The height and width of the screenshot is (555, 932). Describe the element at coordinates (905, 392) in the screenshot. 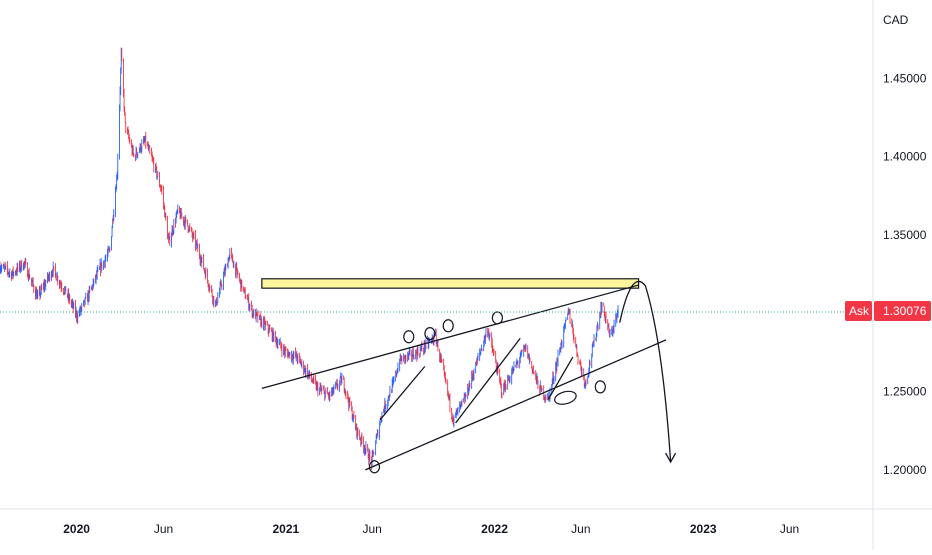

I see `price-tick-label: 1.25000` at that location.